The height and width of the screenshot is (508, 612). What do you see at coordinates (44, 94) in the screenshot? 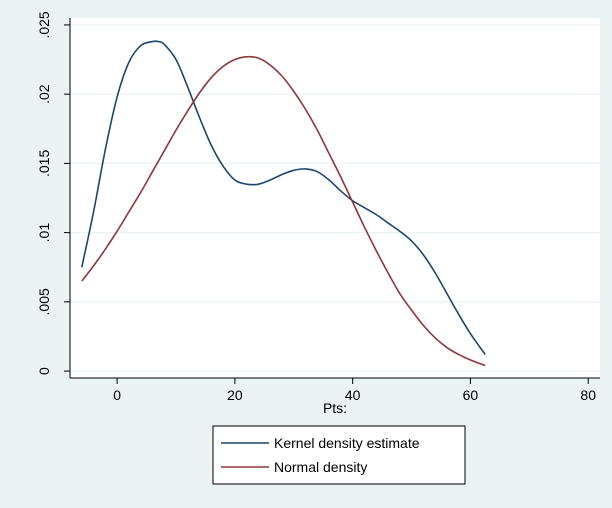
I see `y-tick-label-4: .02` at bounding box center [44, 94].